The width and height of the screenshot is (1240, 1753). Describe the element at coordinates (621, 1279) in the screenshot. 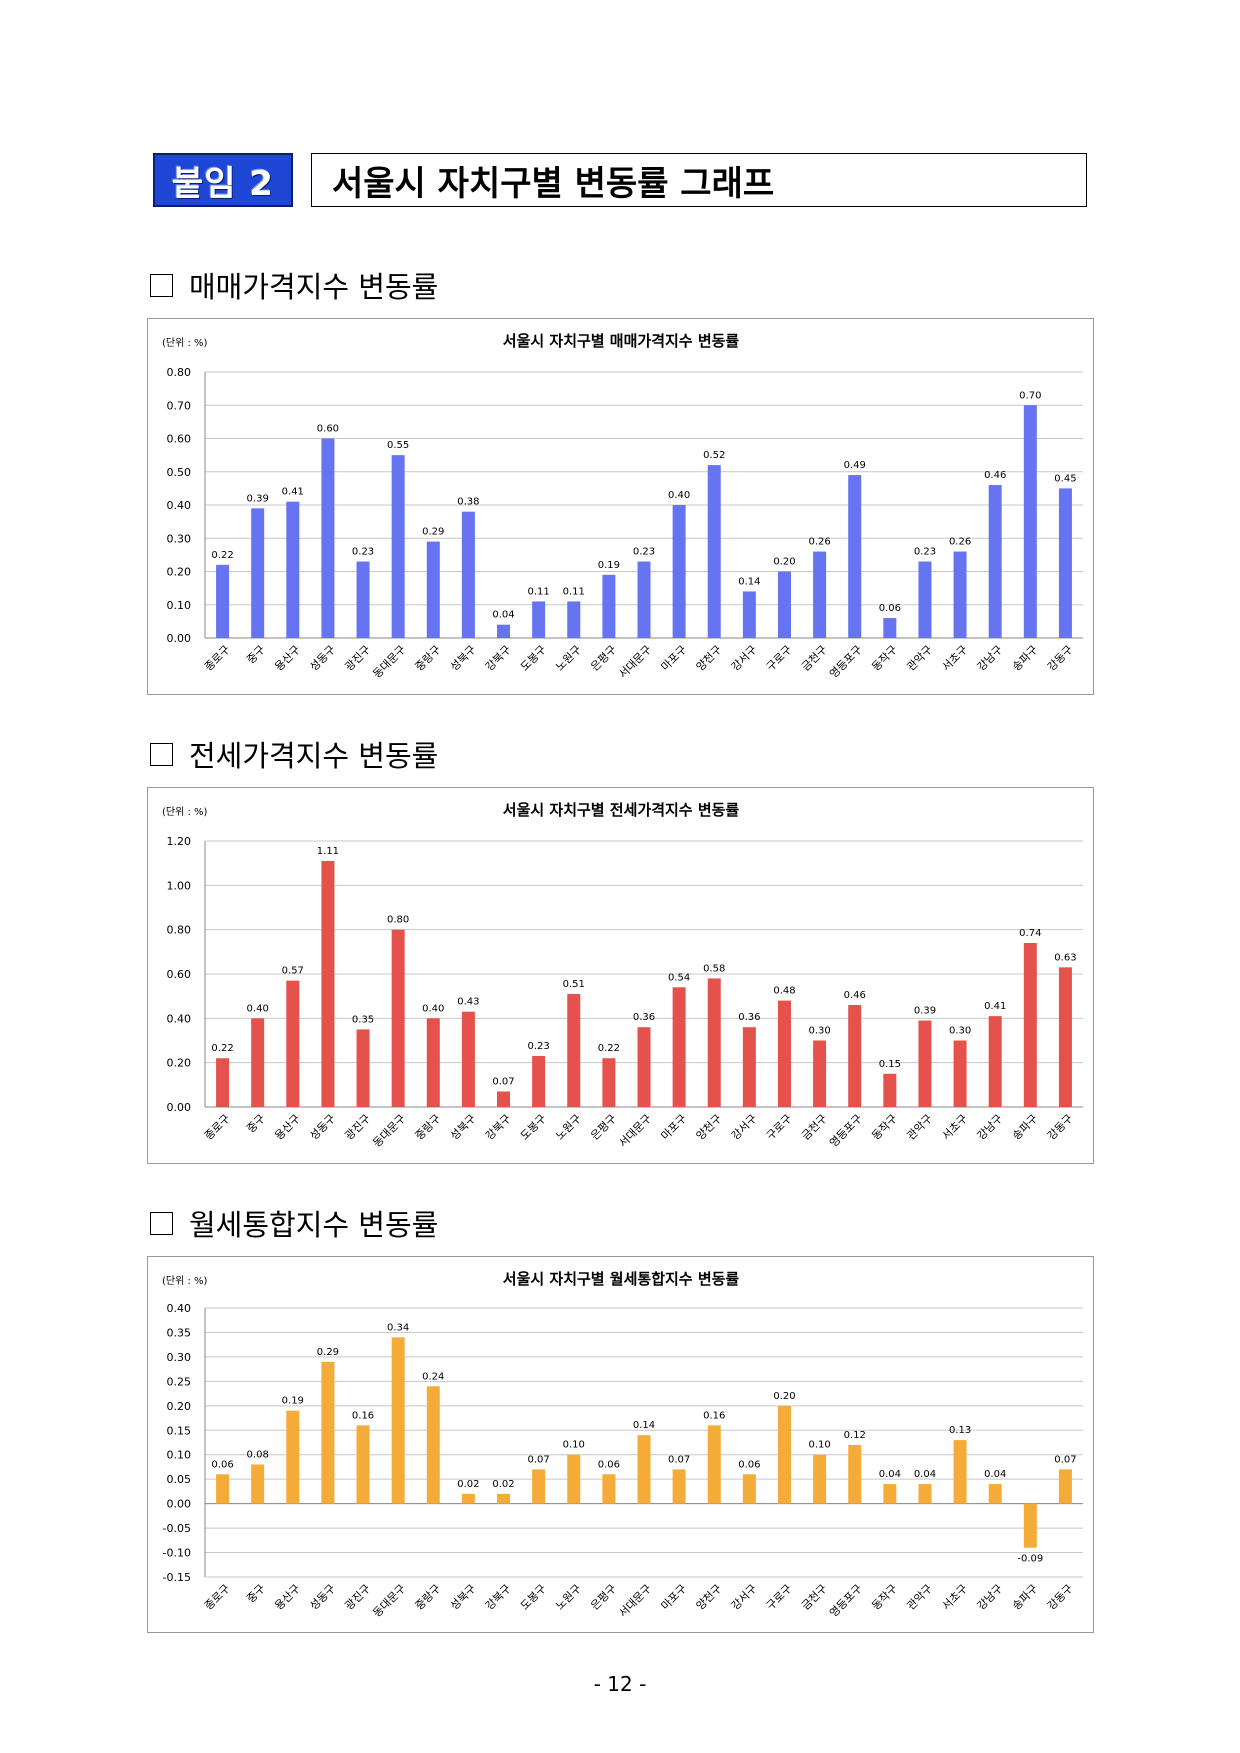

I see `chart-title: 서울시 자치구별 월세통합지수 변동률` at that location.